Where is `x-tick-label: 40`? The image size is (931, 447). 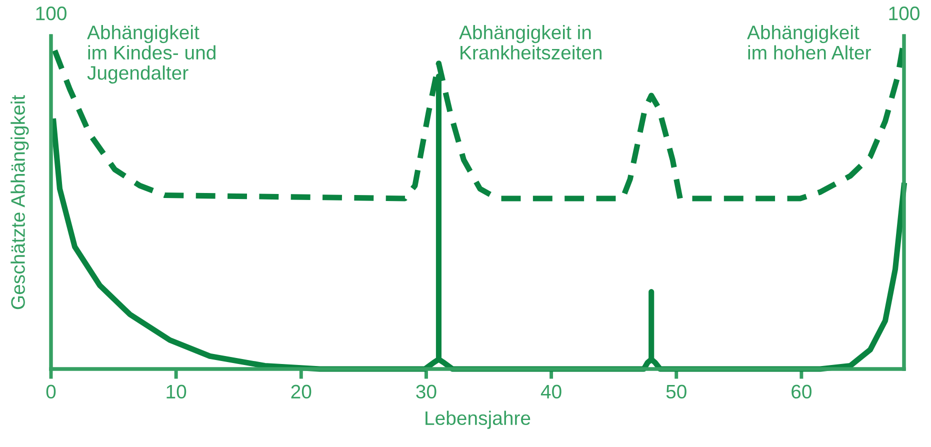 x-tick-label: 40 is located at coordinates (551, 391).